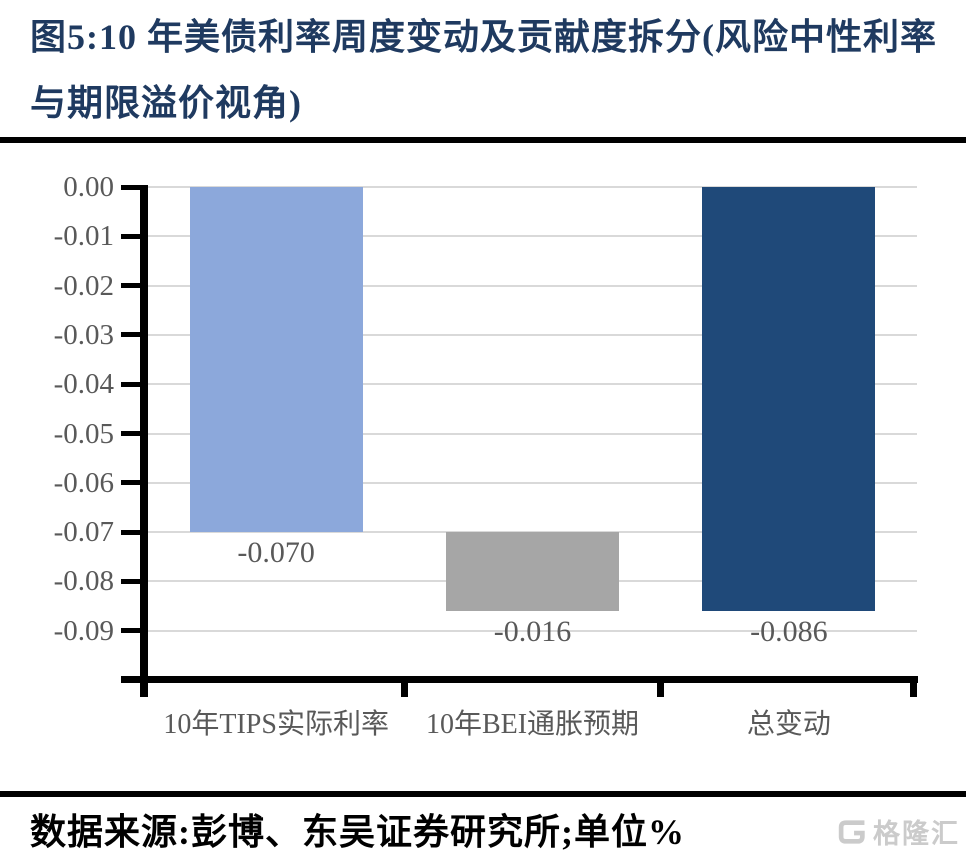  I want to click on y-axis-tick-label: -0.01, so click(83, 236).